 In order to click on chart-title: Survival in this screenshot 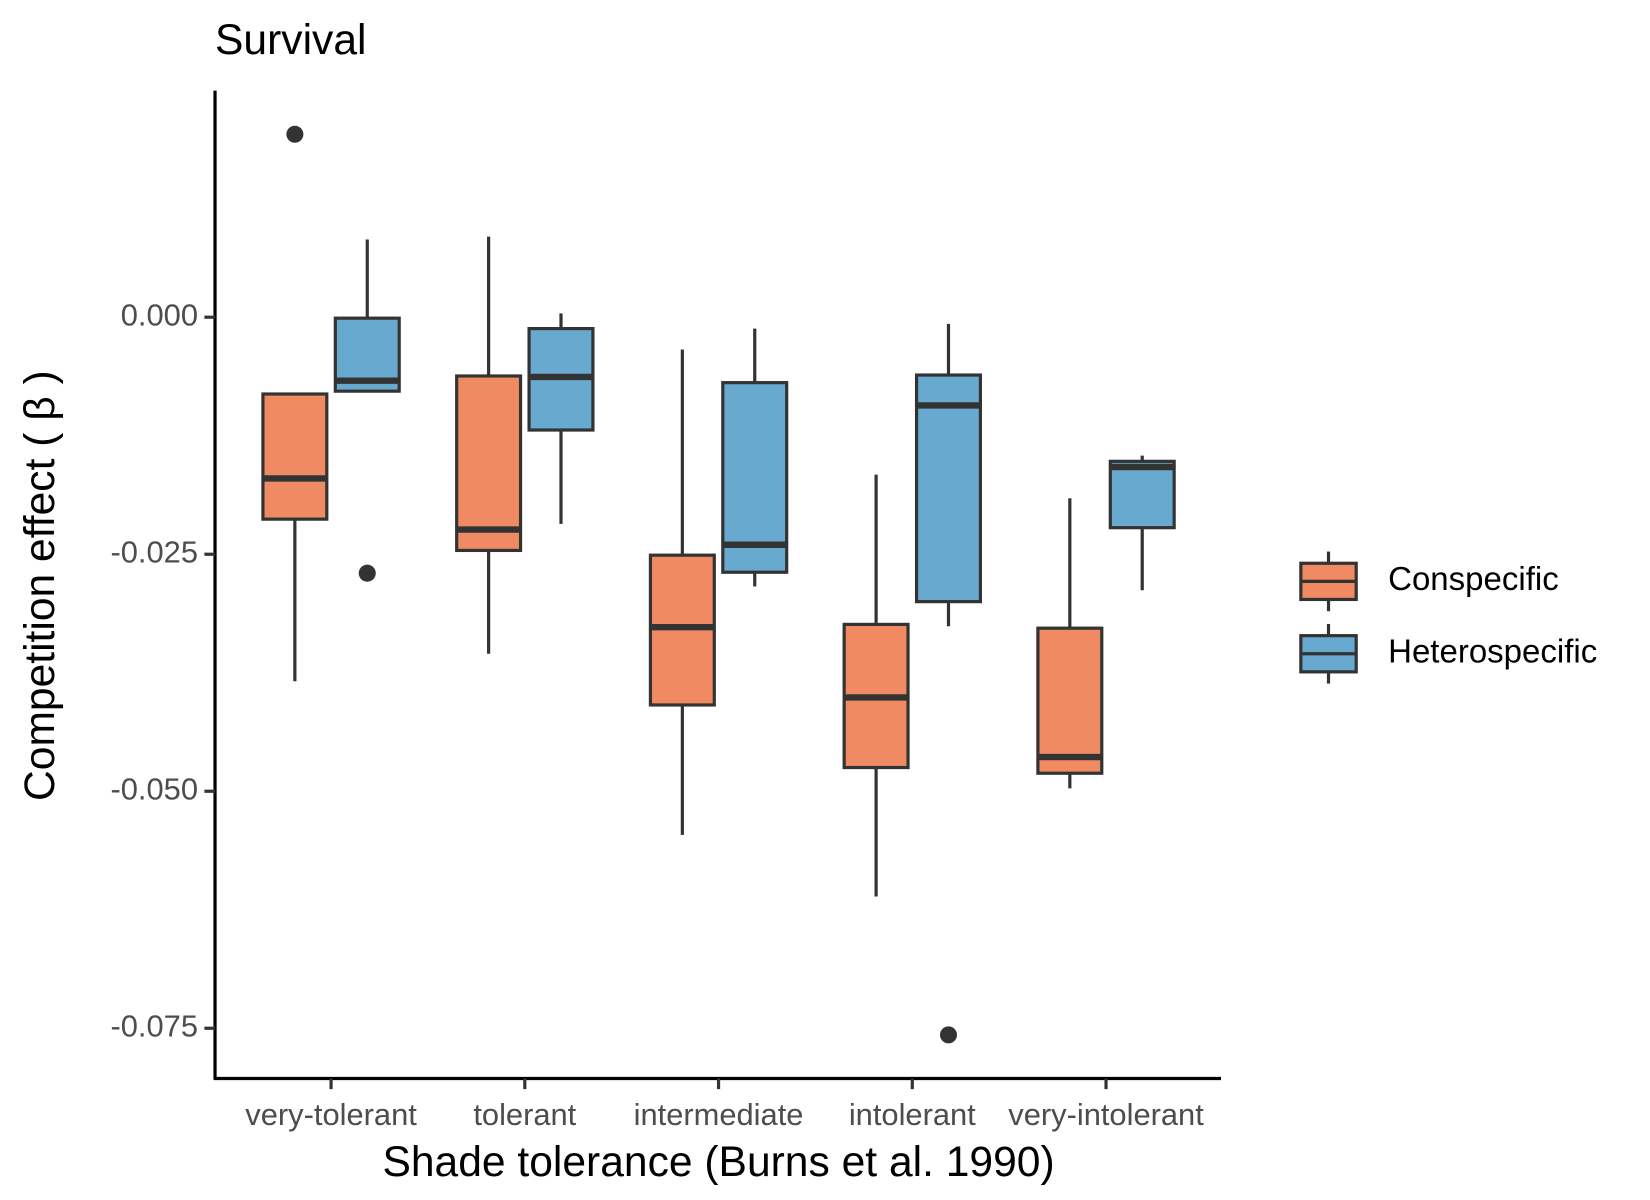, I will do `click(290, 40)`.